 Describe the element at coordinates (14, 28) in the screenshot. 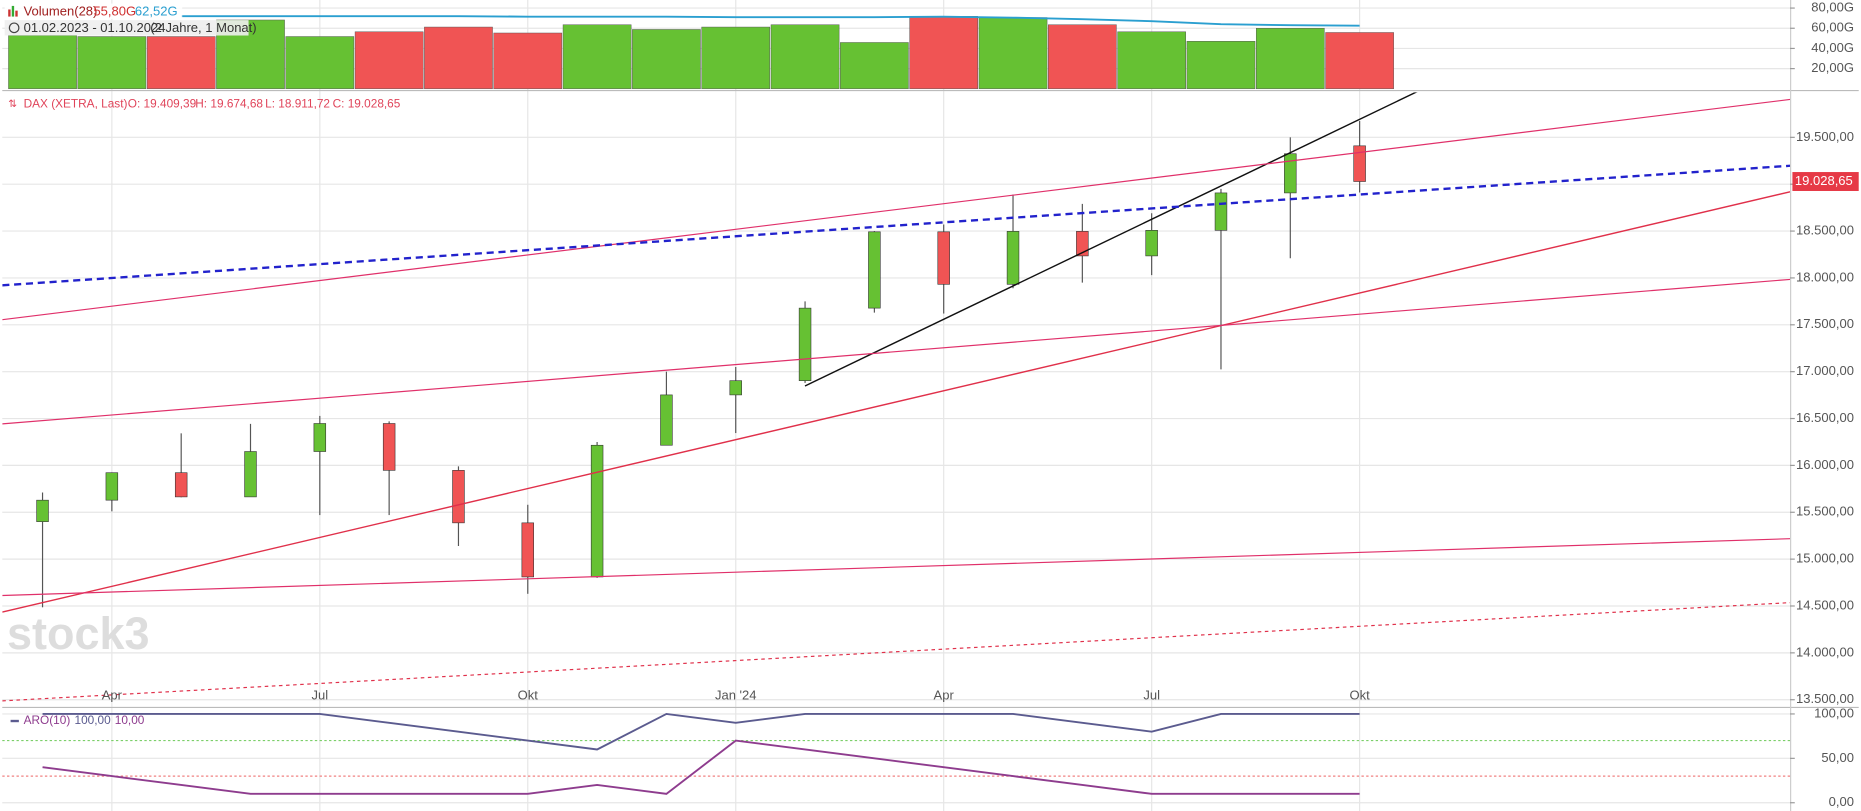

I see `clock-icon` at that location.